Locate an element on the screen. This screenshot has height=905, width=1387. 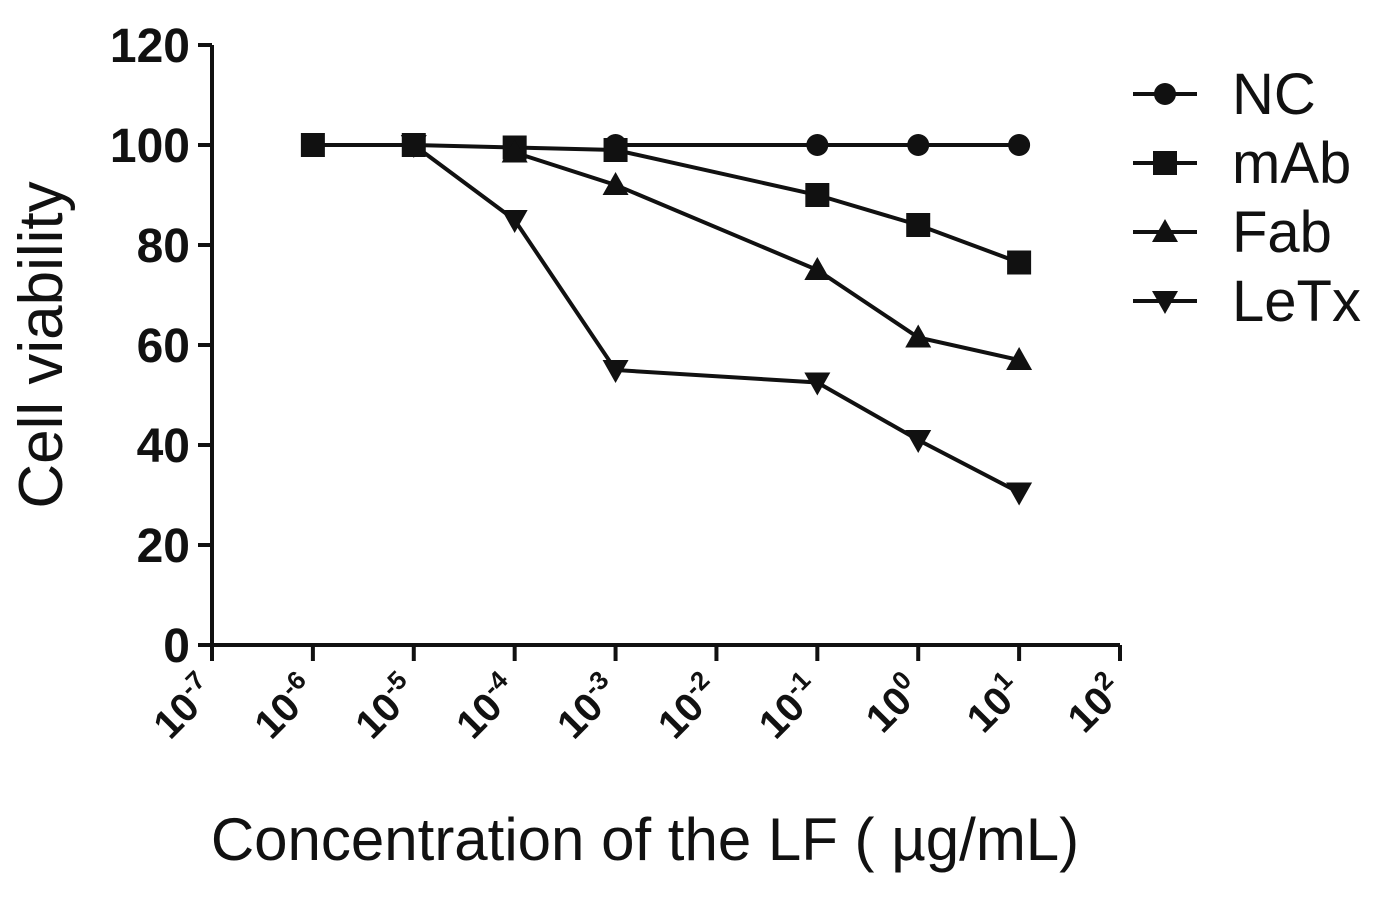
x-tick-label: 10-4 is located at coordinates (486, 705).